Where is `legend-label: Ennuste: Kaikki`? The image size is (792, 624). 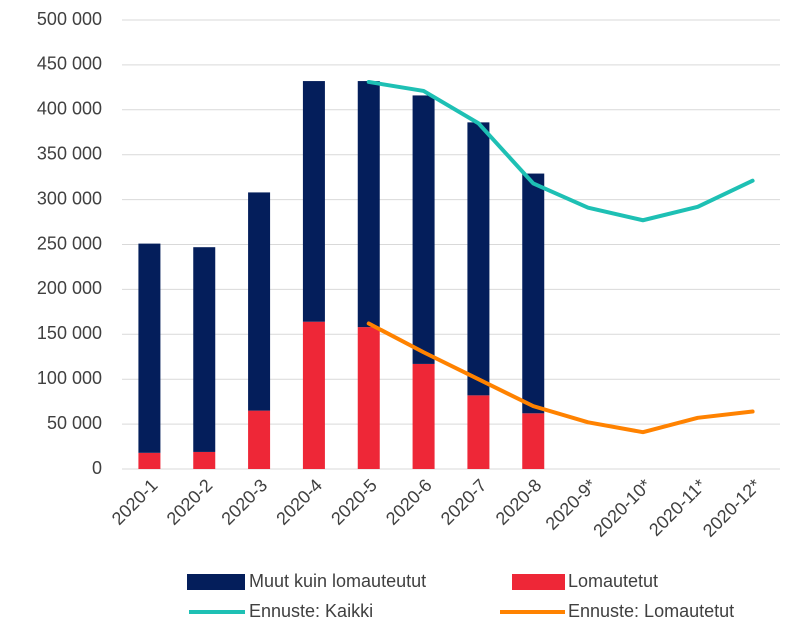 legend-label: Ennuste: Kaikki is located at coordinates (311, 611).